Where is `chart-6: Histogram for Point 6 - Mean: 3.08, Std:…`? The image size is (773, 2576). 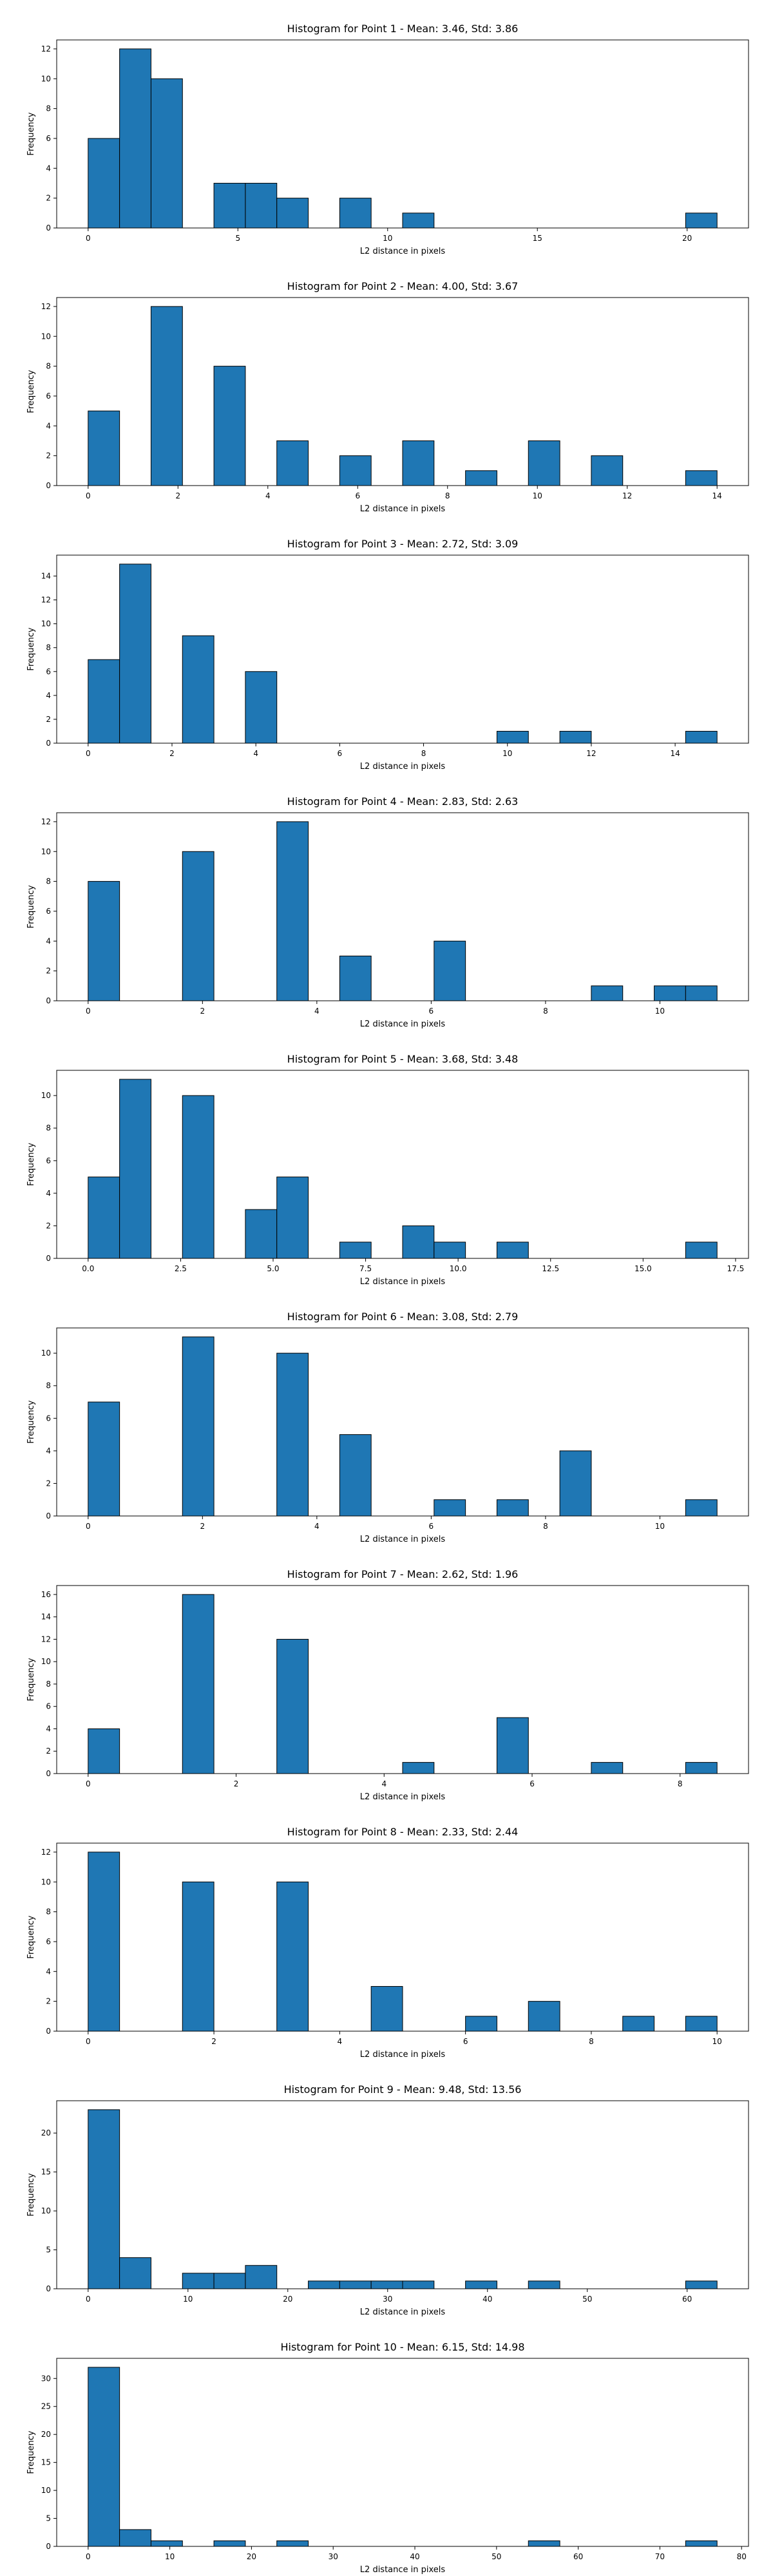
chart-6: Histogram for Point 6 - Mean: 3.08, Std:… is located at coordinates (387, 1428).